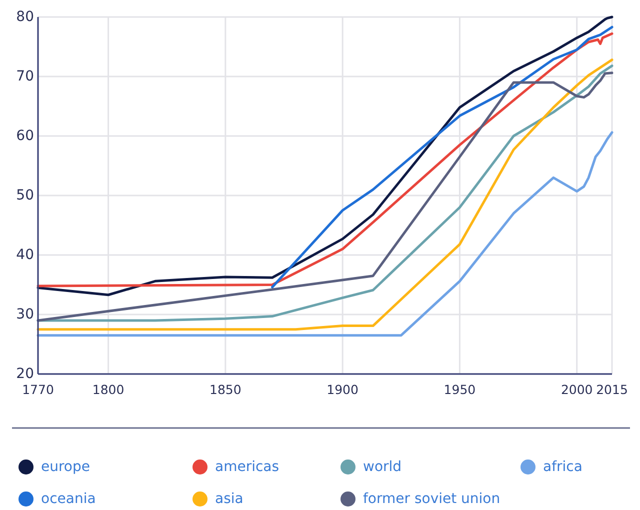 The image size is (640, 510). What do you see at coordinates (226, 389) in the screenshot?
I see `x-tick-label: 1850` at bounding box center [226, 389].